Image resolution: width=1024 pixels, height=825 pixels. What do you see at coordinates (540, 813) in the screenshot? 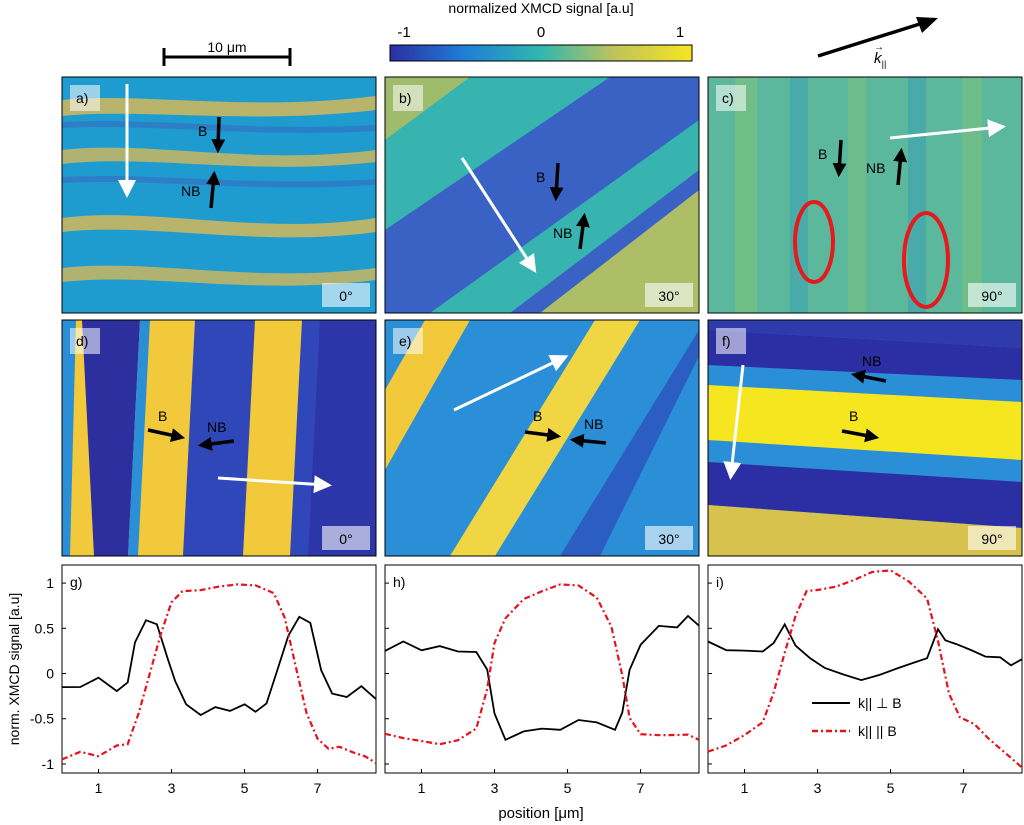
I see `x-axis-label: position [μm]` at bounding box center [540, 813].